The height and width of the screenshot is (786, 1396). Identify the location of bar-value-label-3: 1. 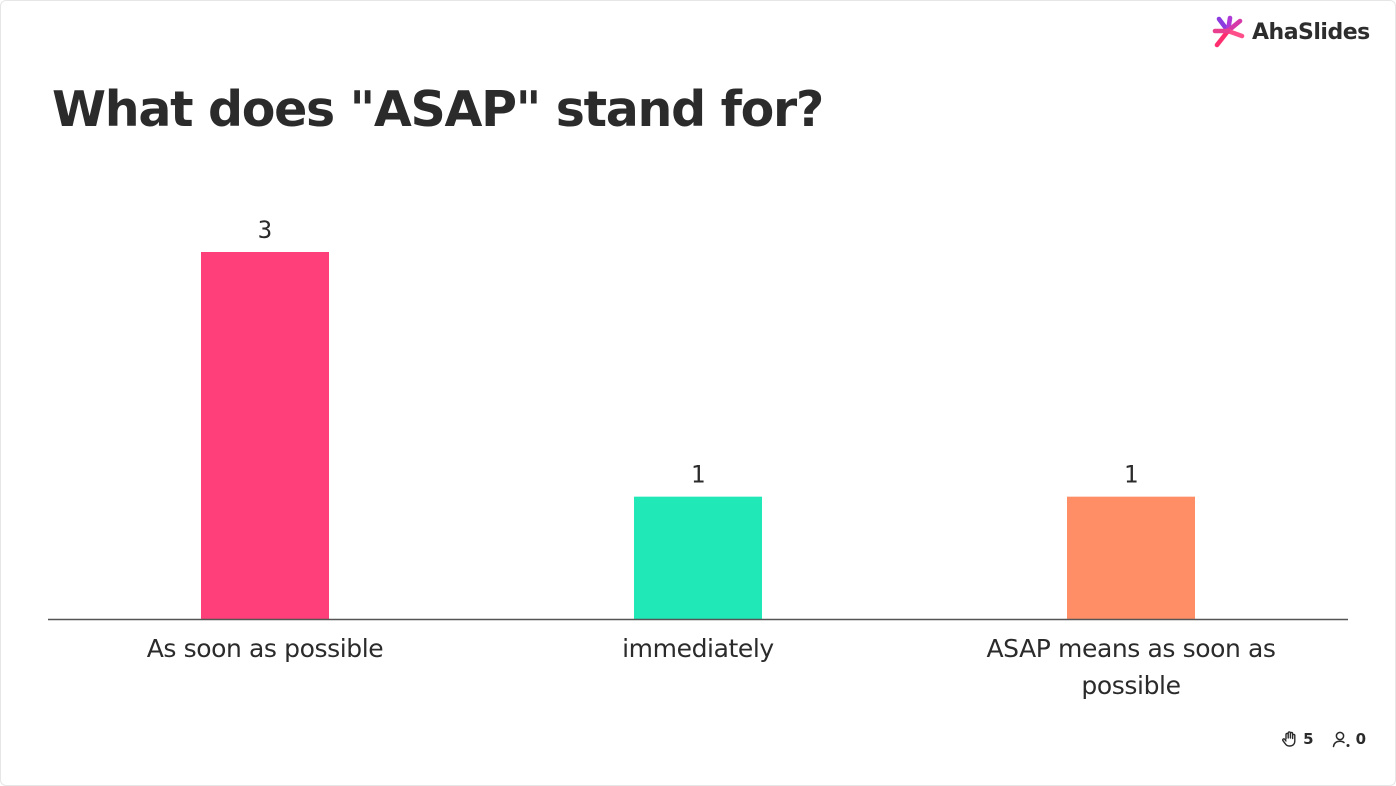
(1131, 475).